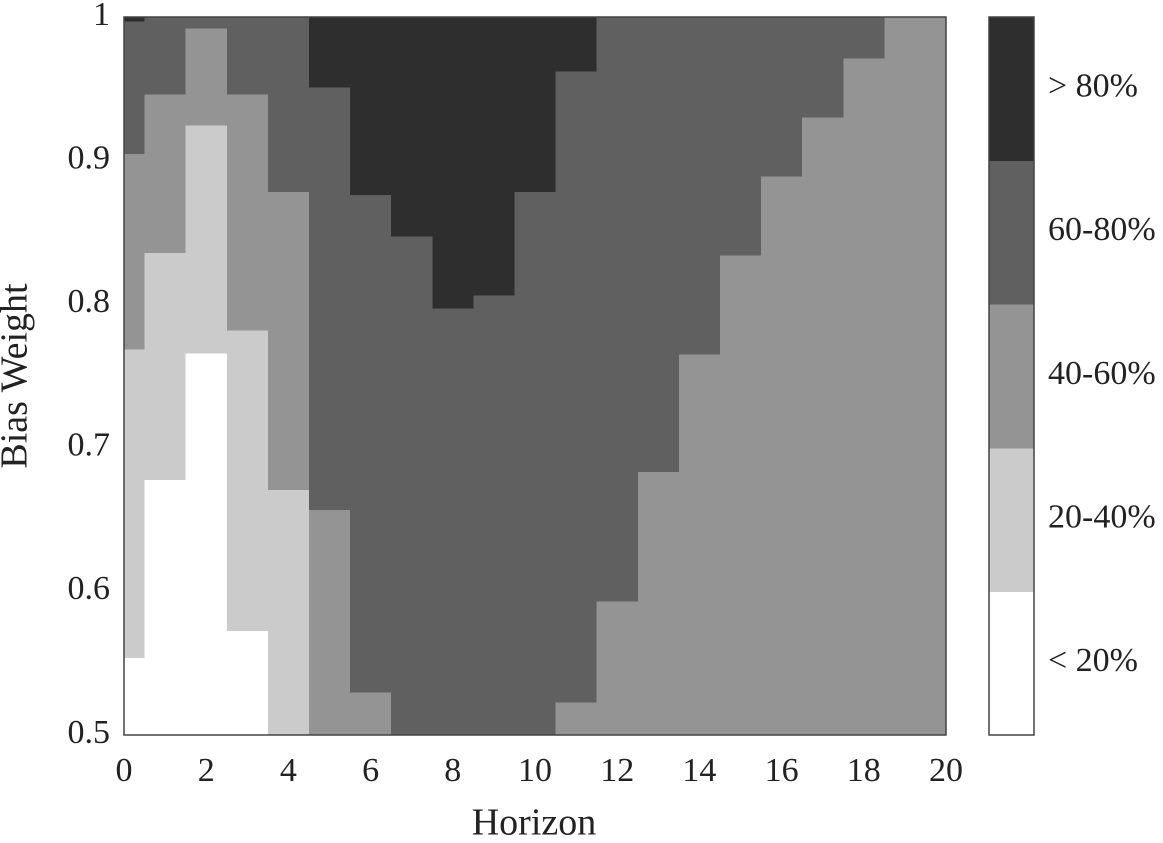 The image size is (1163, 843). What do you see at coordinates (89, 301) in the screenshot?
I see `y-tick-label: 0.8` at bounding box center [89, 301].